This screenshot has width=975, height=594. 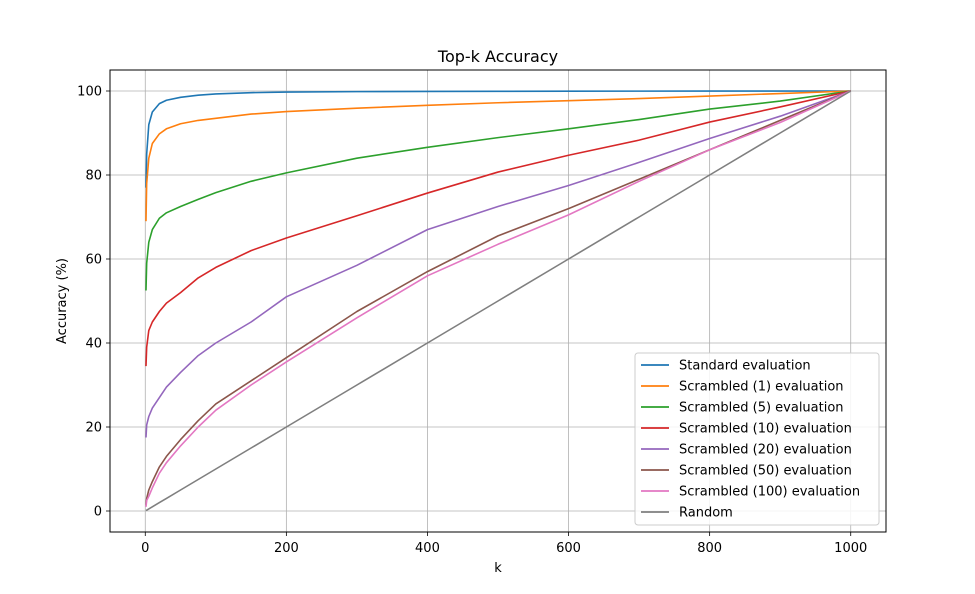 What do you see at coordinates (769, 492) in the screenshot?
I see `legend-label: Scrambled (100) evaluation` at bounding box center [769, 492].